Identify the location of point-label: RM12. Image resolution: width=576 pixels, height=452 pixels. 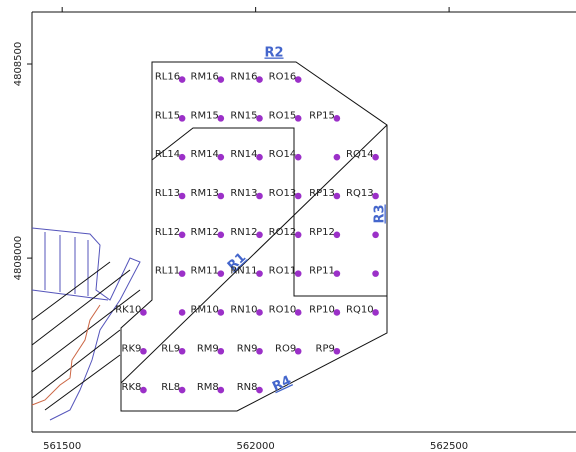
(205, 232).